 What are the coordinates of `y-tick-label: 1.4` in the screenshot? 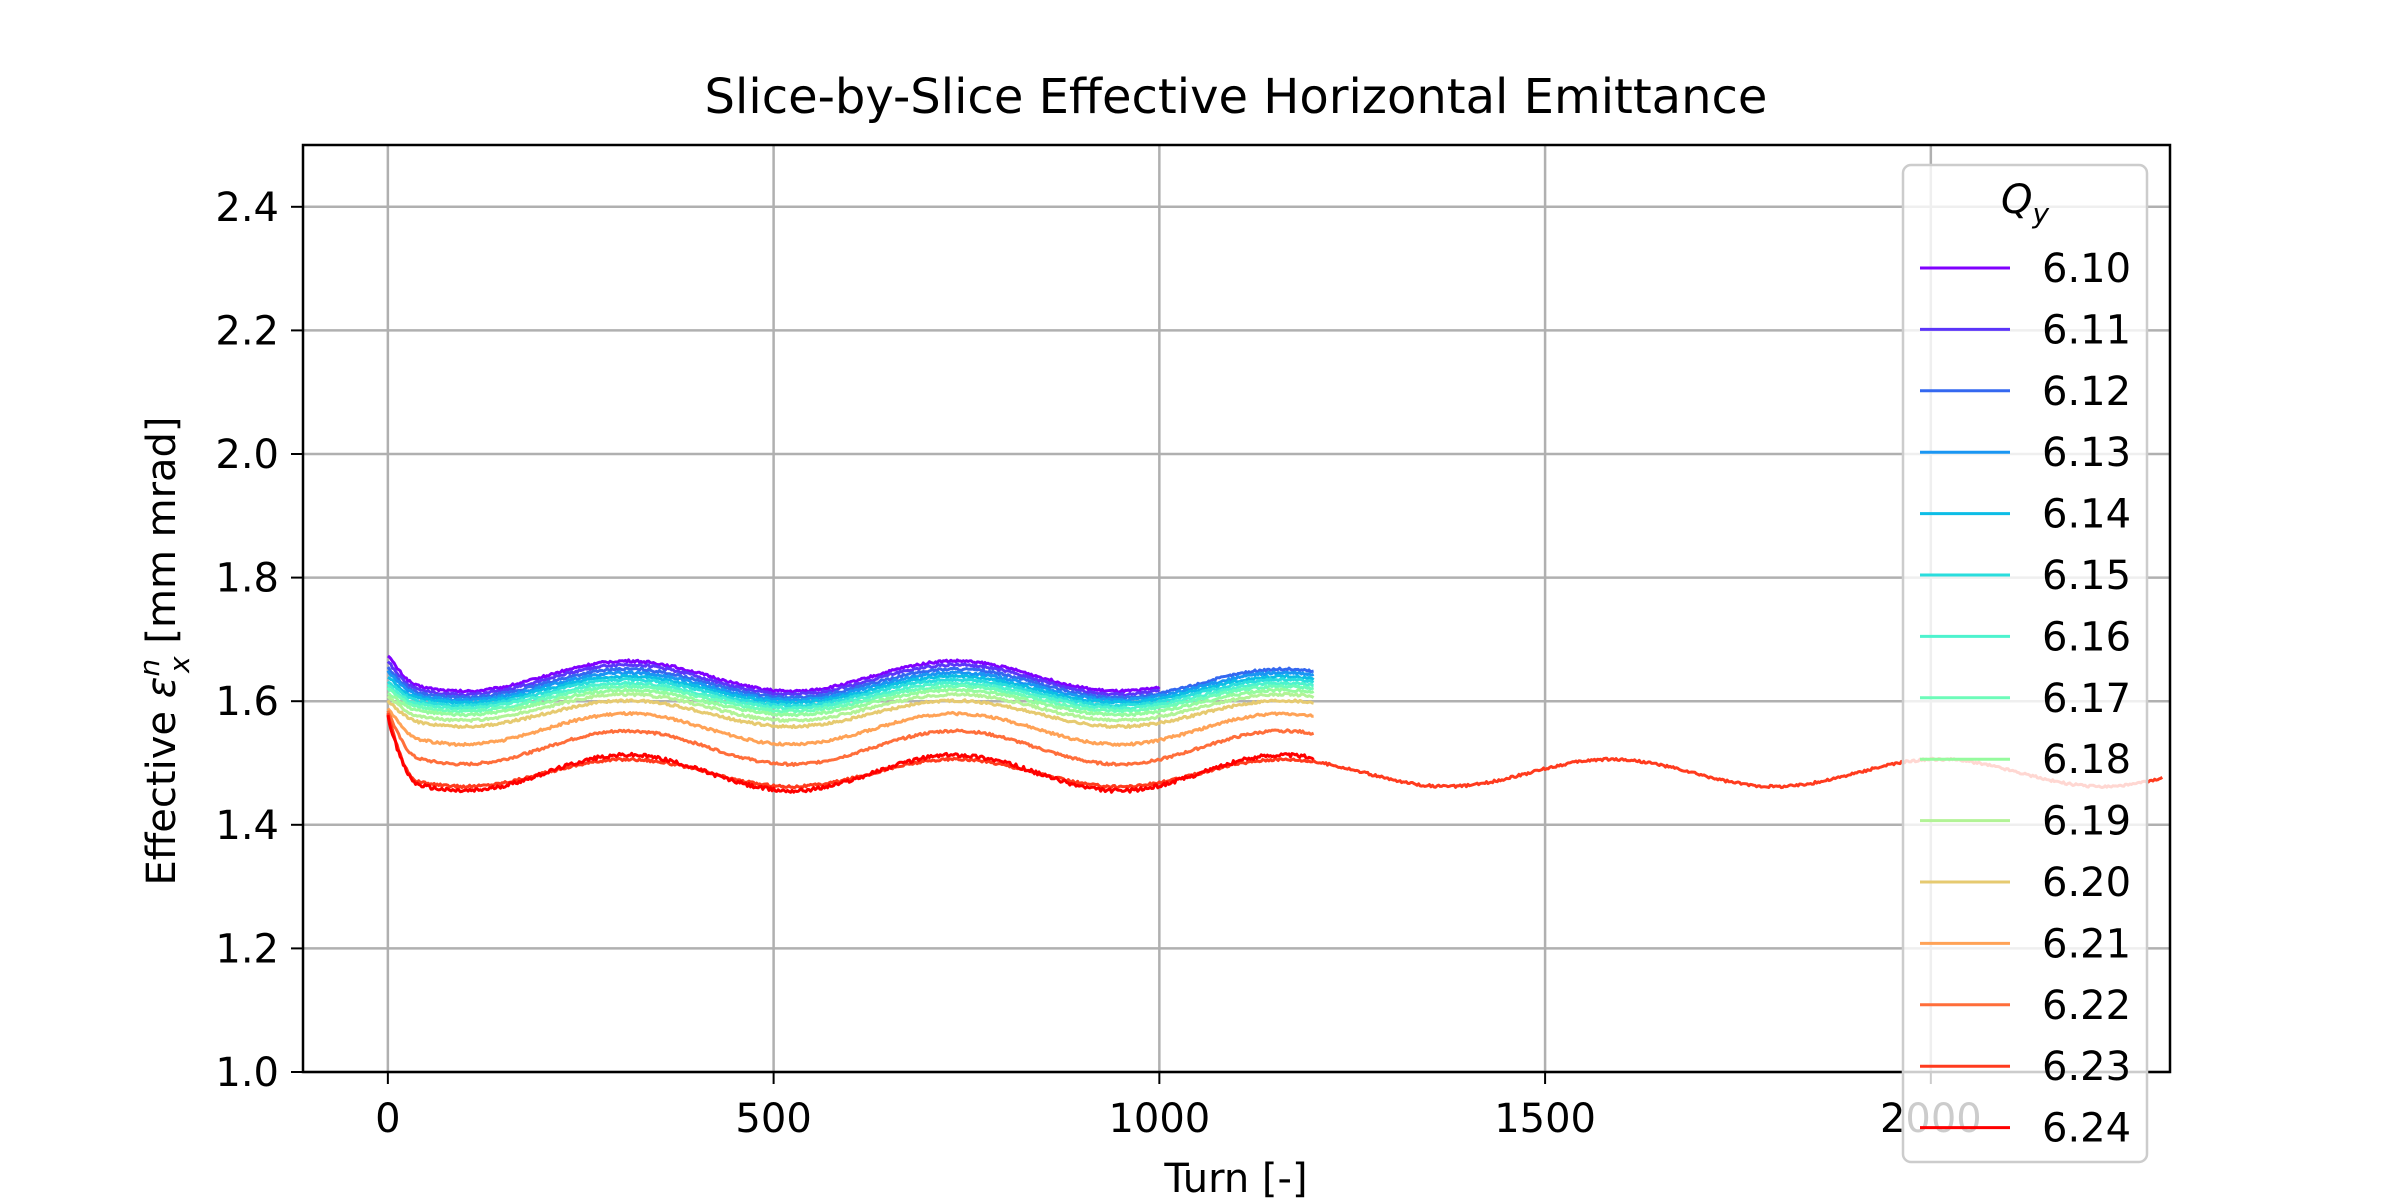 It's located at (247, 826).